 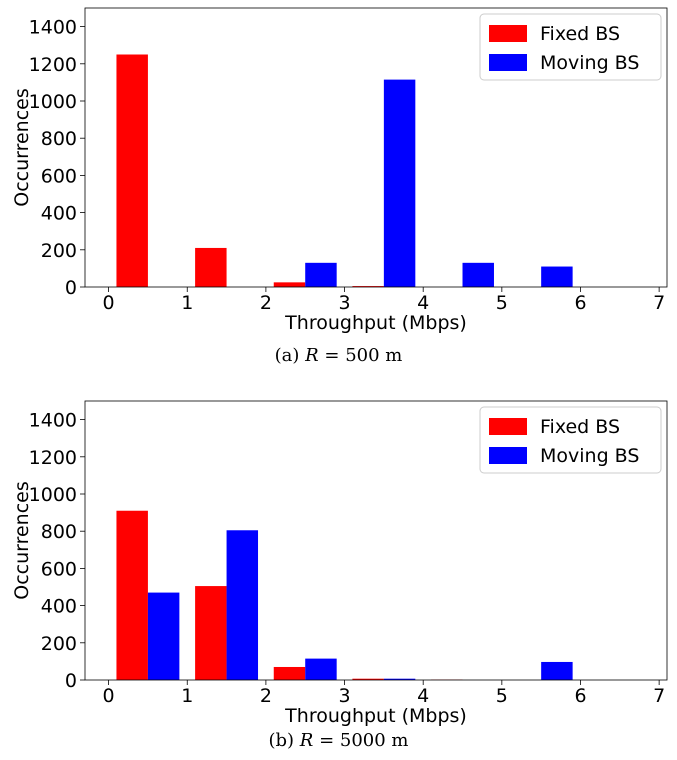 I want to click on caption-b: (b) R = 5000 m, so click(x=338, y=740).